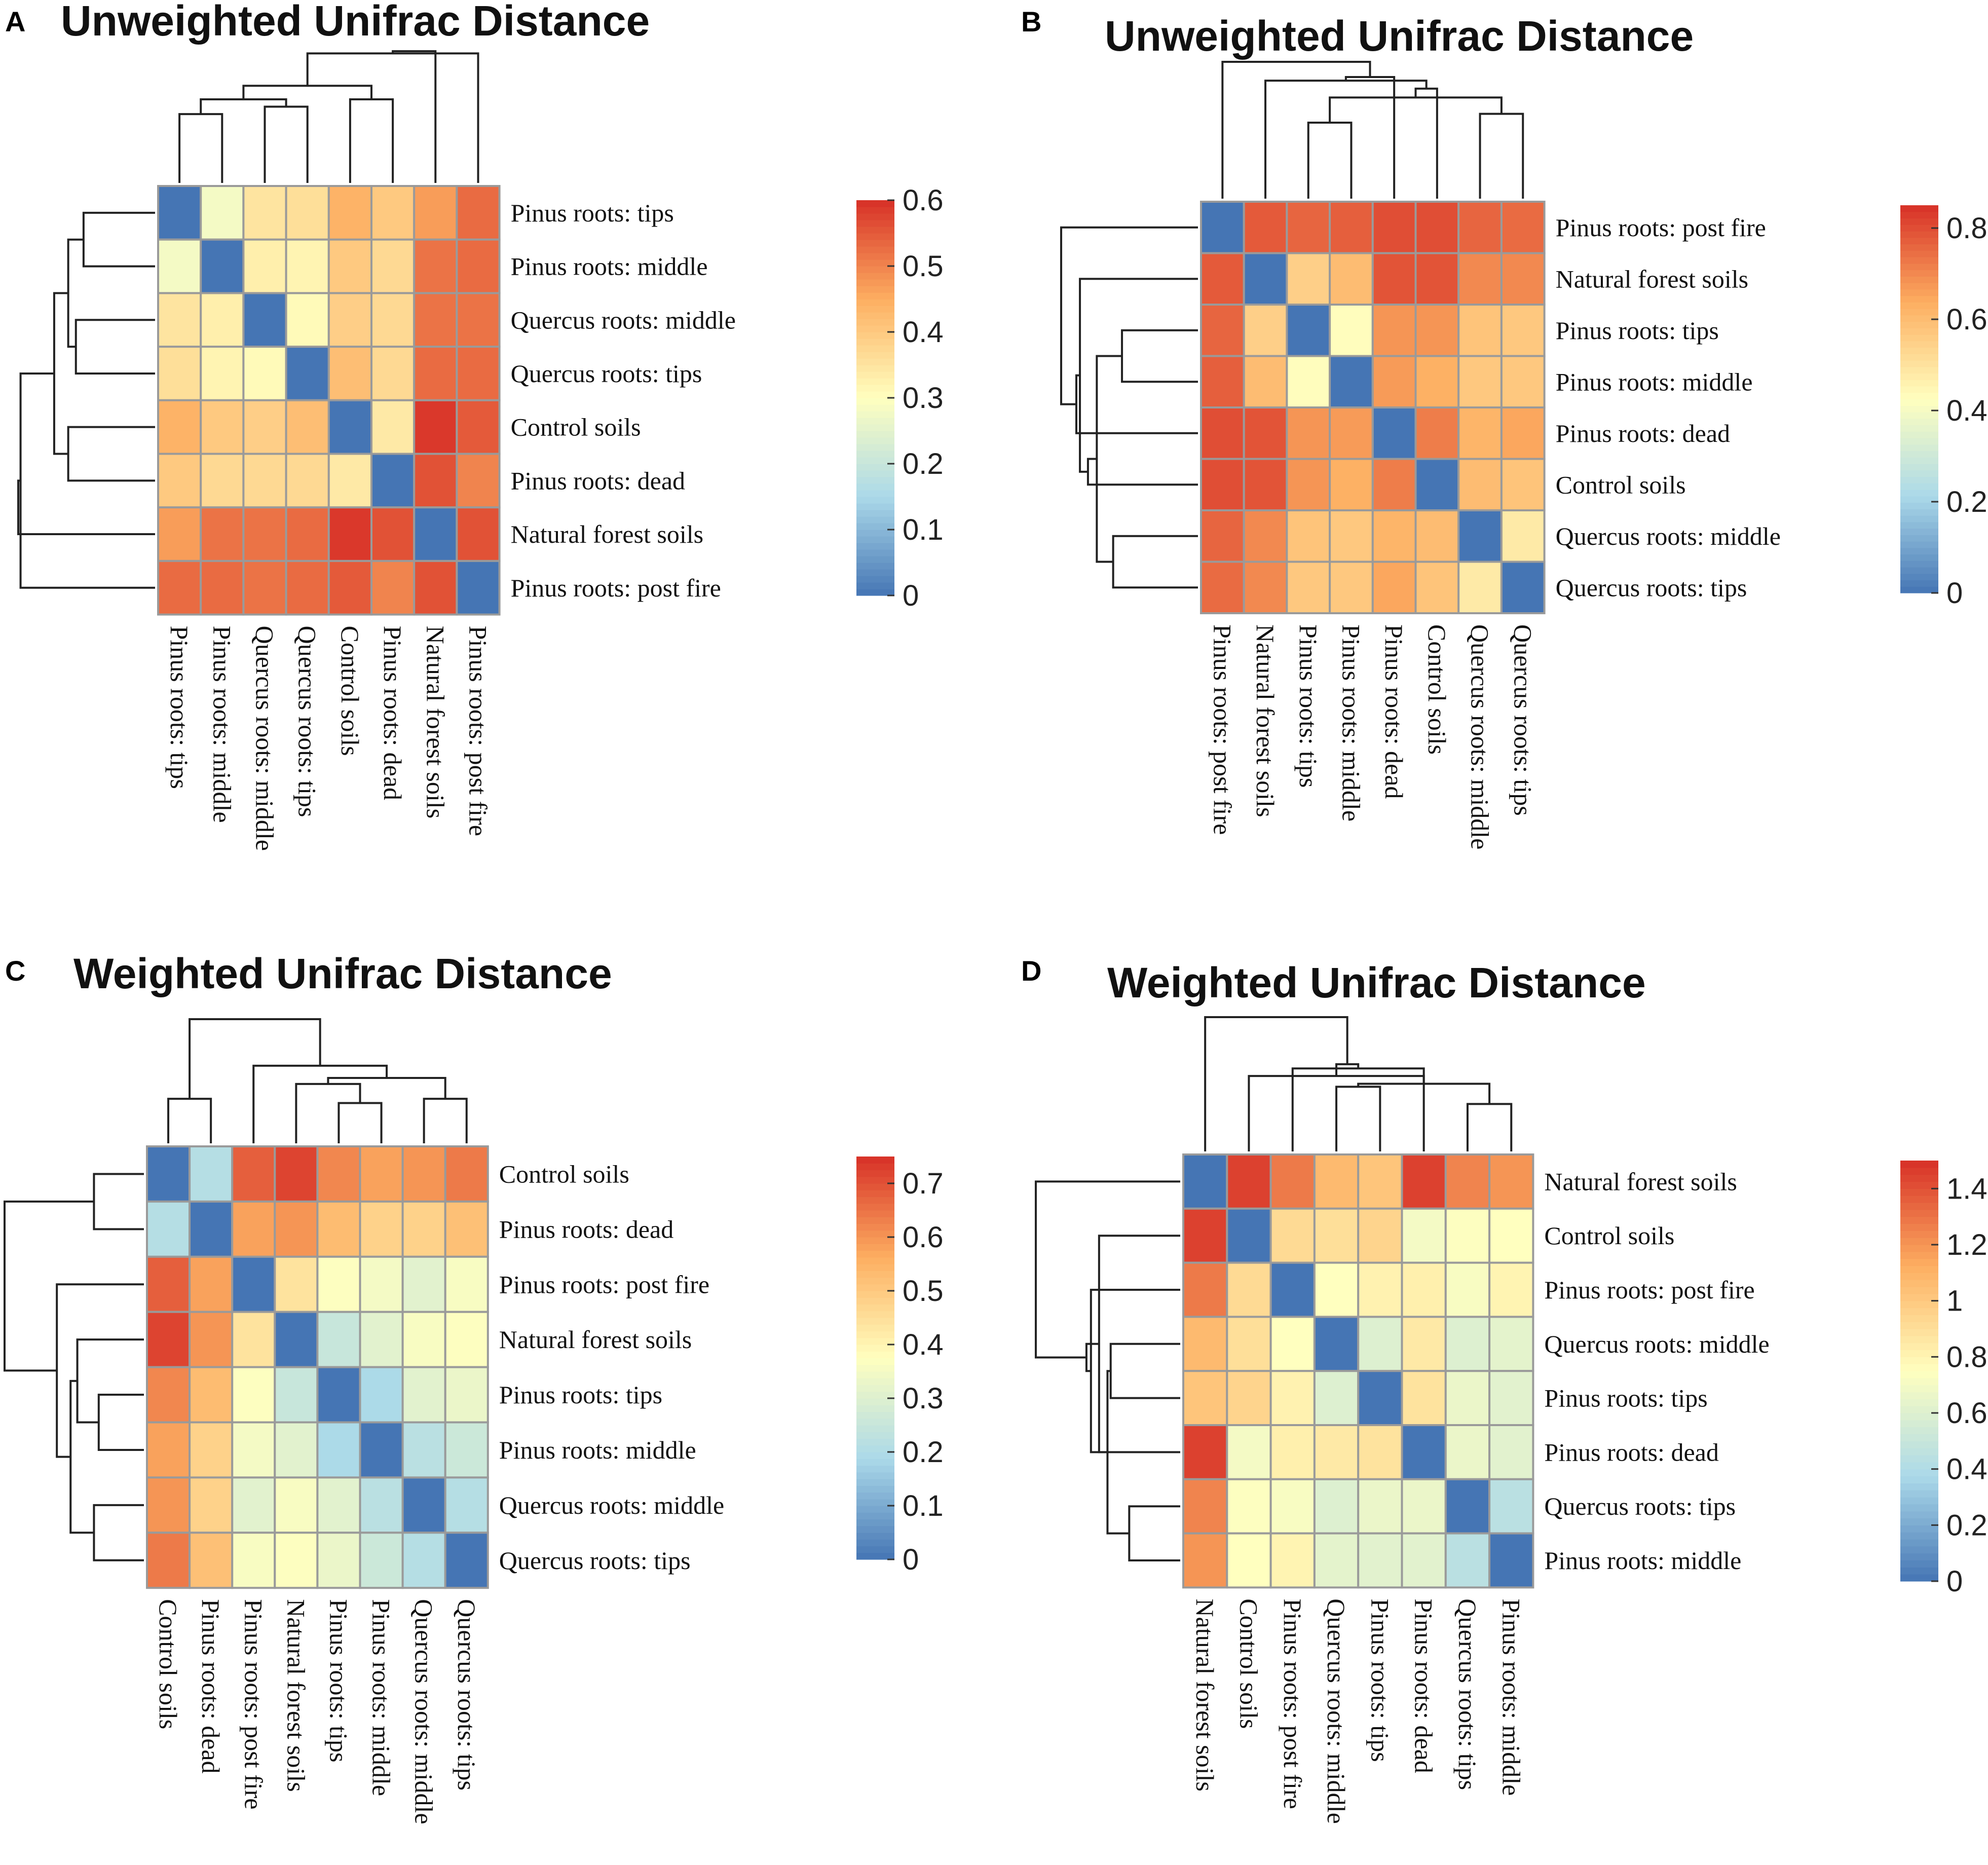  What do you see at coordinates (911, 1559) in the screenshot?
I see `colorbar-tick-label: 0` at bounding box center [911, 1559].